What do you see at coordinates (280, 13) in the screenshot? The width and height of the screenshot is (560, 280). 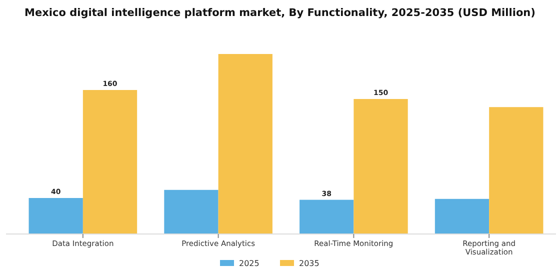 I see `chart-title: Mexico digital intelligence platform market, By Functionality, 2025-2035 (USD Million)` at bounding box center [280, 13].